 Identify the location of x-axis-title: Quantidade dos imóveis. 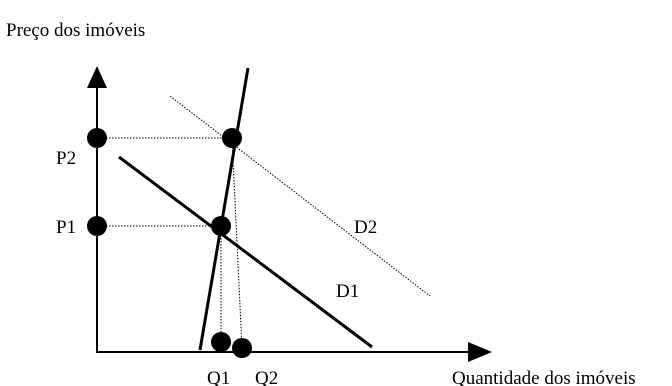
(544, 377).